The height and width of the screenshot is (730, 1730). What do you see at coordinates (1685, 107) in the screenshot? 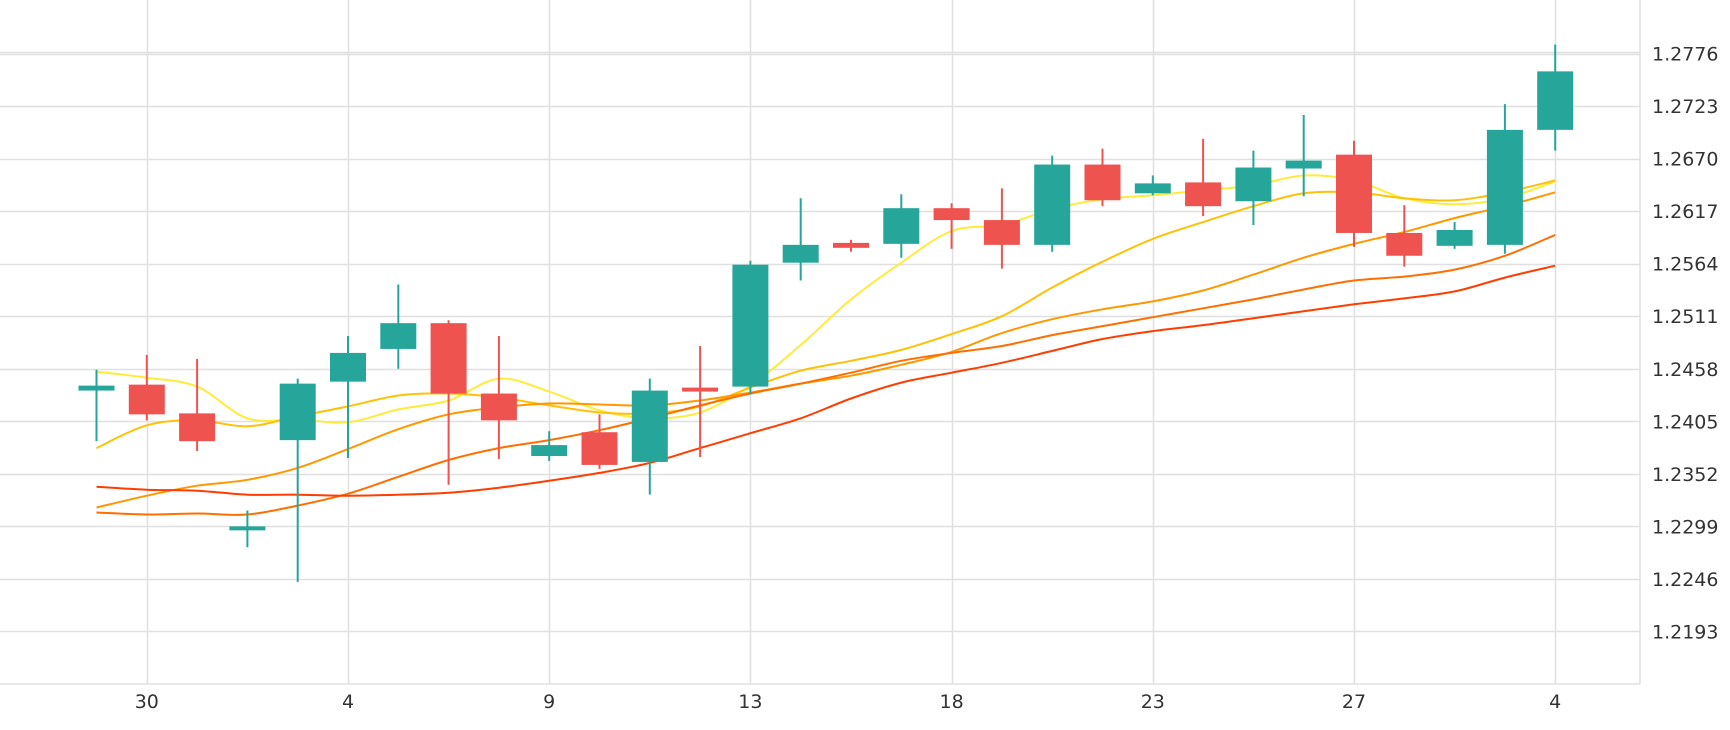
I see `y-tick-label: 1.2723` at bounding box center [1685, 107].